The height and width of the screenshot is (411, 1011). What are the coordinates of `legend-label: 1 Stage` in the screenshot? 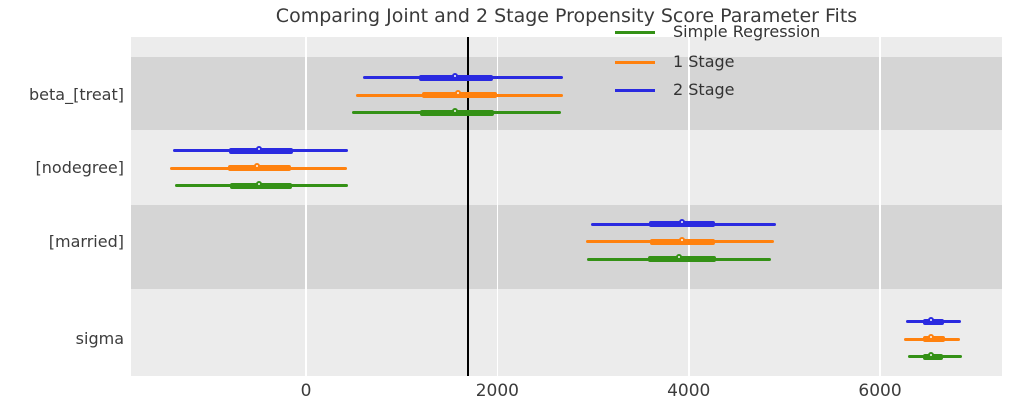 It's located at (704, 61).